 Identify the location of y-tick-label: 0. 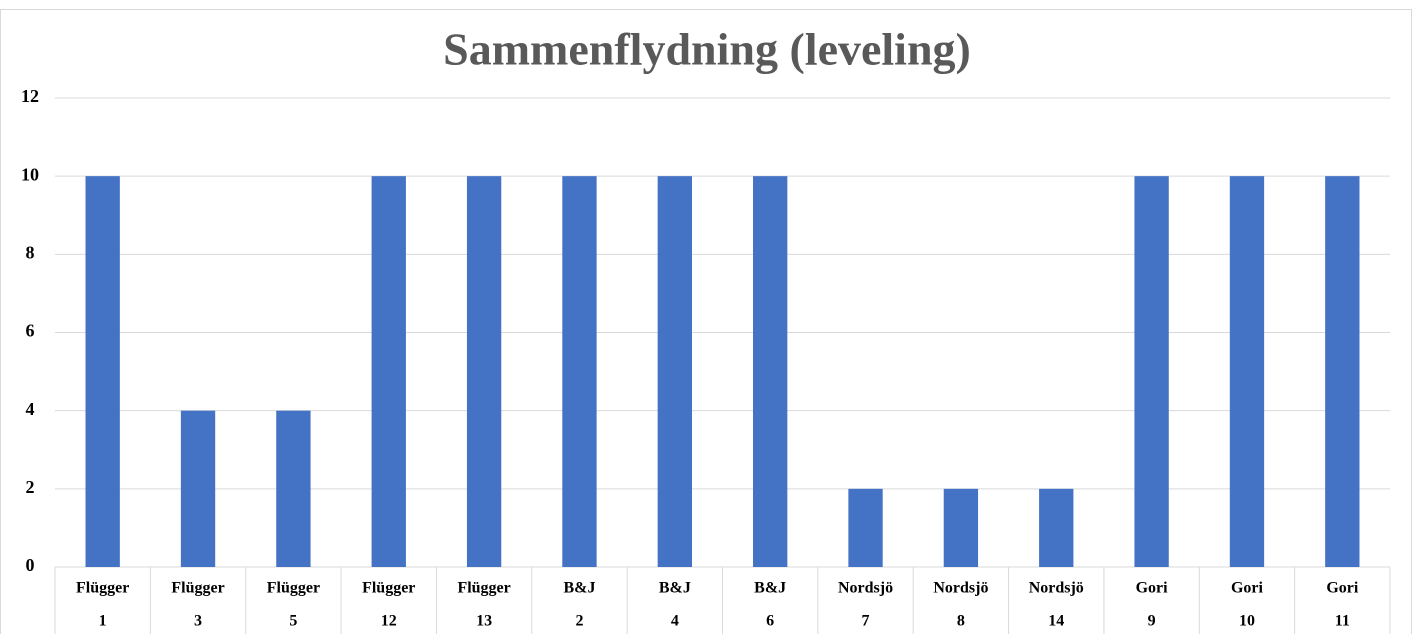
(30, 565).